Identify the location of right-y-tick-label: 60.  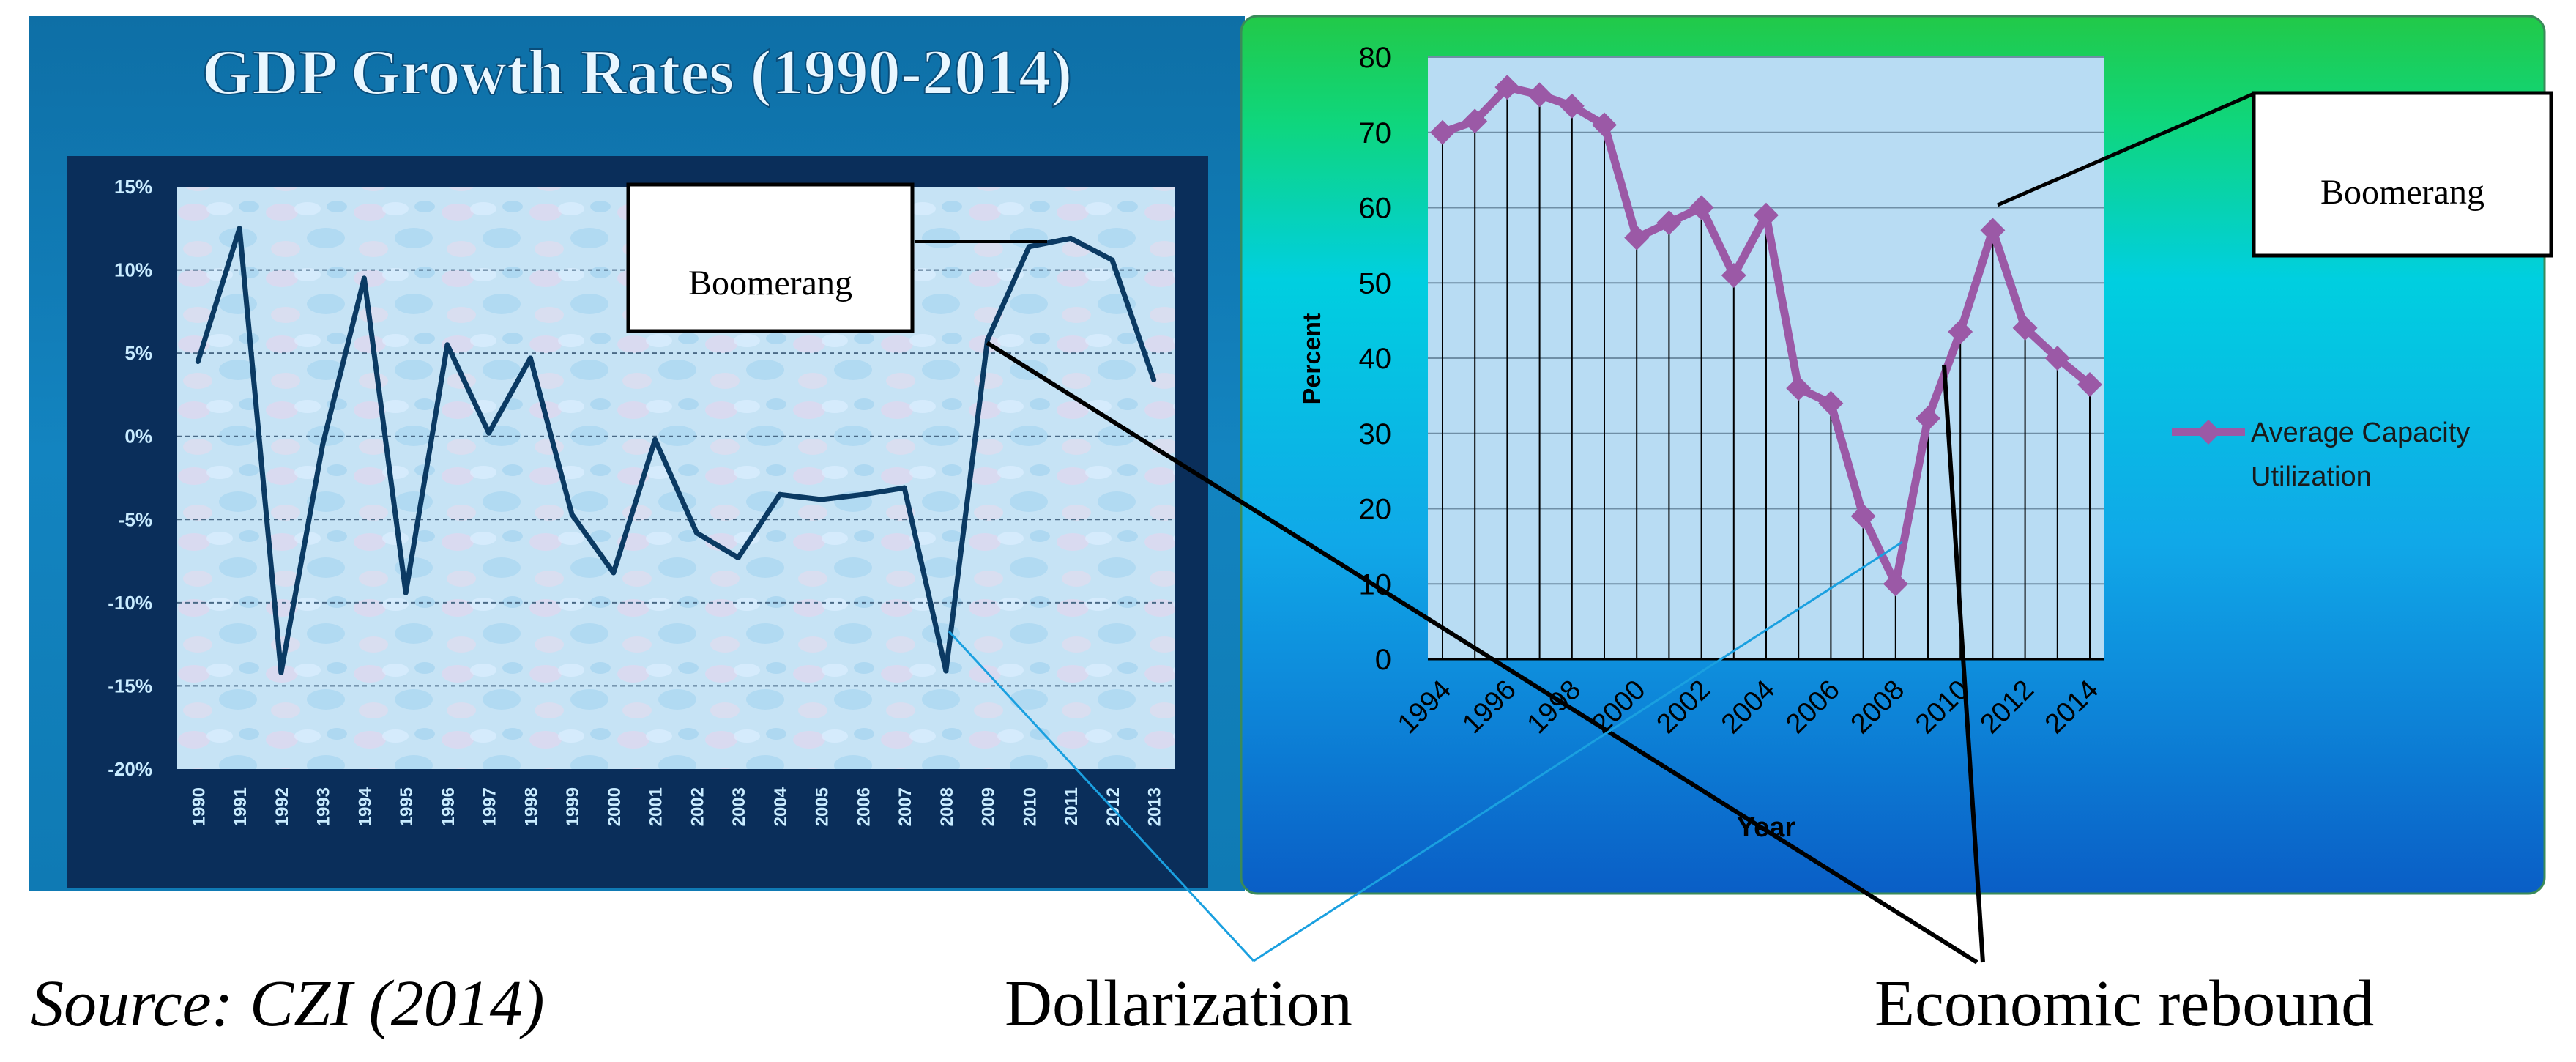
(1375, 209).